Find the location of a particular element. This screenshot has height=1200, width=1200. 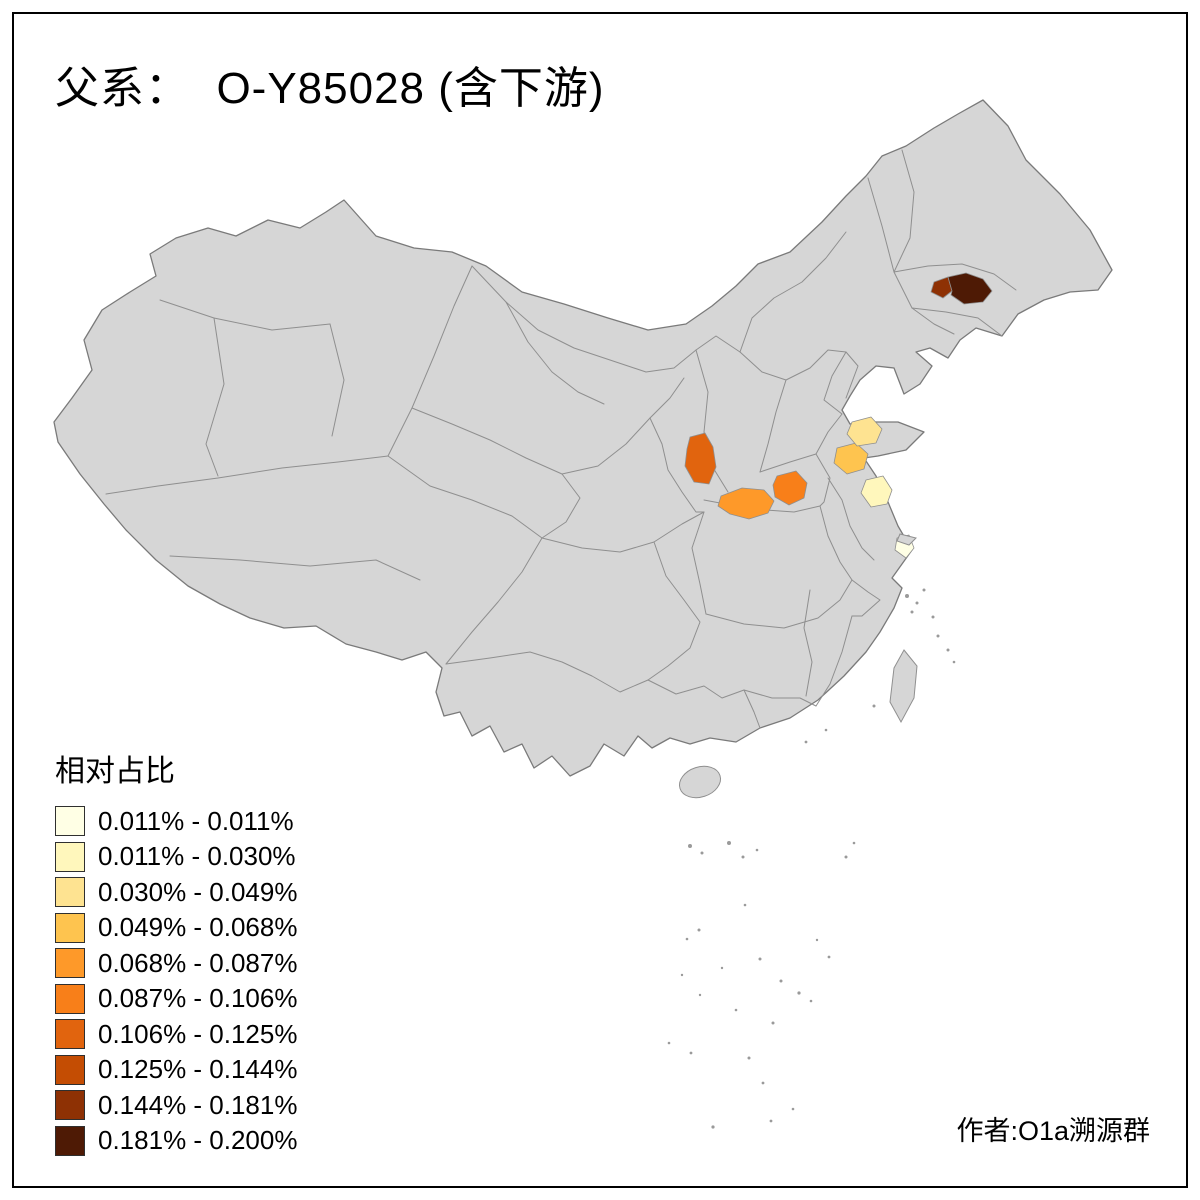

legend-item: 0.068% - 0.087% is located at coordinates (176, 963).